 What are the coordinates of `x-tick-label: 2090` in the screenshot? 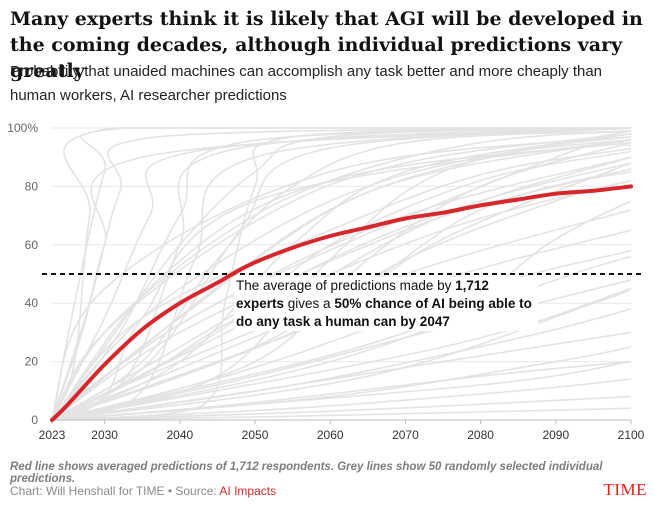 It's located at (555, 435).